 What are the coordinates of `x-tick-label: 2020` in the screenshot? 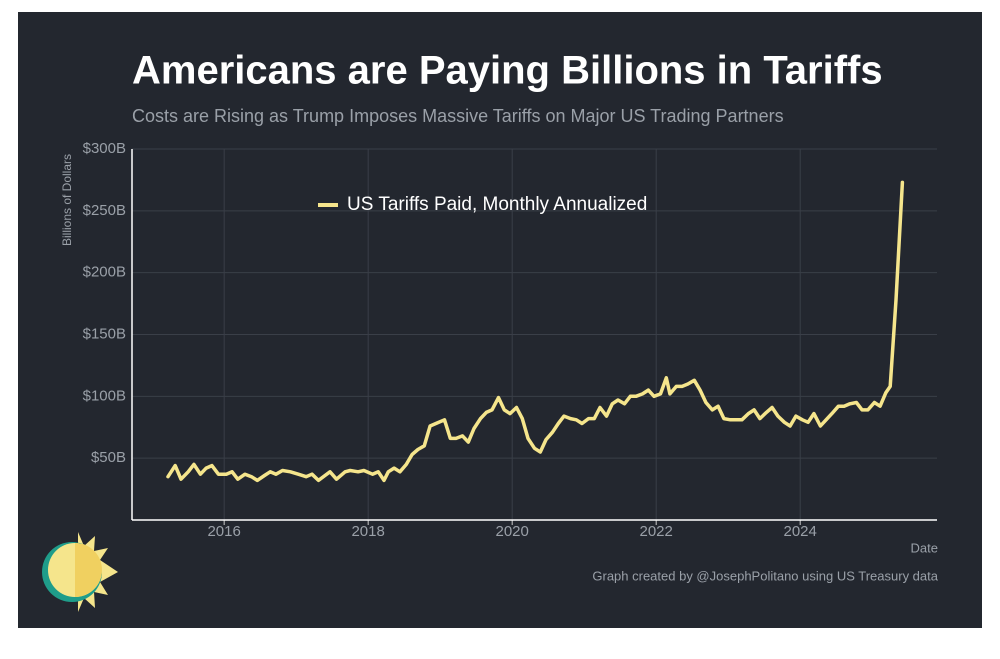 It's located at (511, 531).